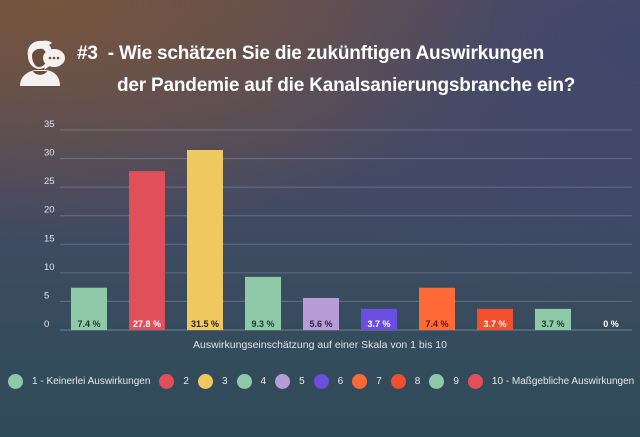 The image size is (640, 437). Describe the element at coordinates (49, 124) in the screenshot. I see `y-tick-label: 35` at that location.